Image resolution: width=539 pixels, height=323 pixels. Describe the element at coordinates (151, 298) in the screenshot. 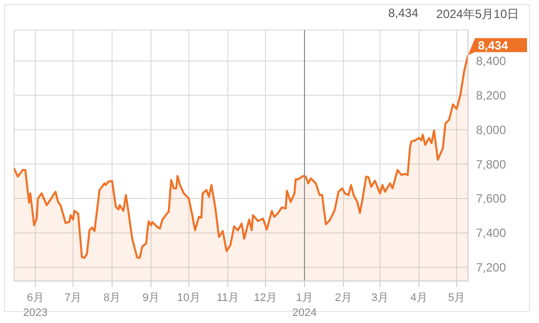

I see `x-tick-label: 9月` at that location.